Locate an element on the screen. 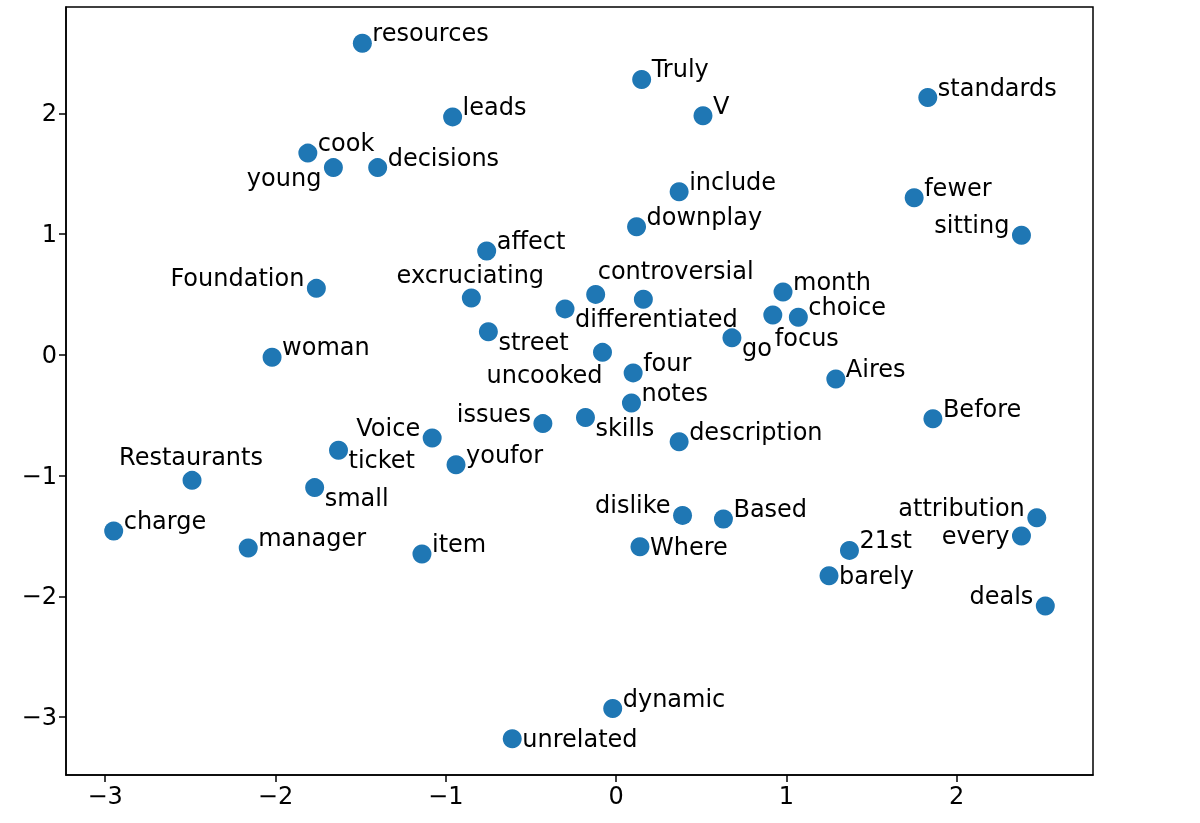 This screenshot has width=1200, height=823. annotation: Aires is located at coordinates (875, 368).